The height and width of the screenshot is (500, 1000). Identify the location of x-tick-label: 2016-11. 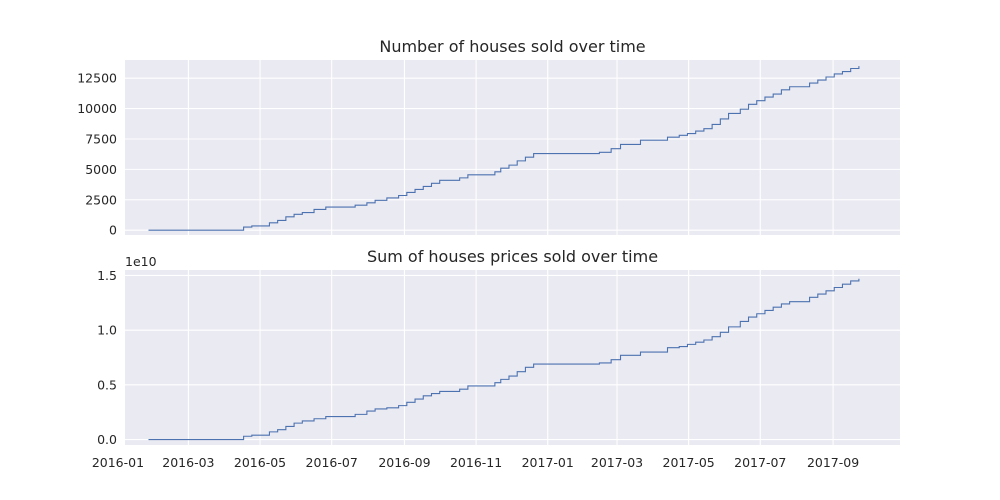
(476, 462).